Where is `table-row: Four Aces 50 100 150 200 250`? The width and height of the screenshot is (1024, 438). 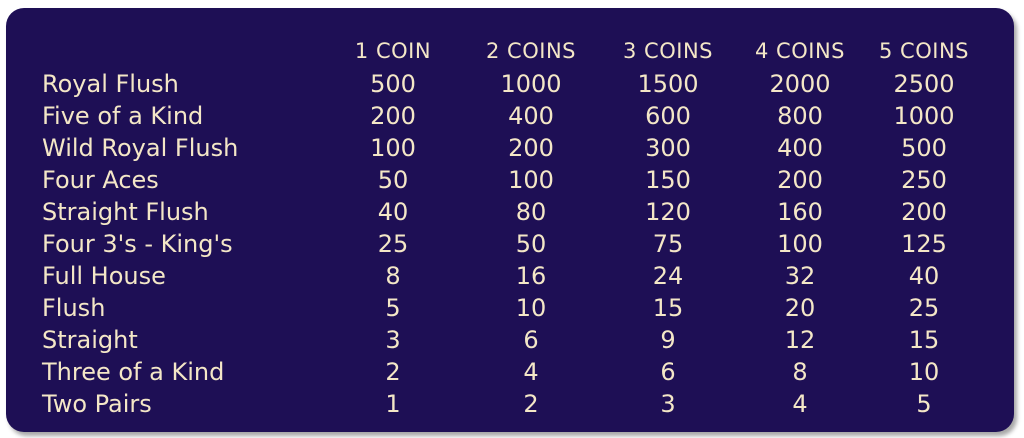
table-row: Four Aces 50 100 150 200 250 is located at coordinates (513, 180).